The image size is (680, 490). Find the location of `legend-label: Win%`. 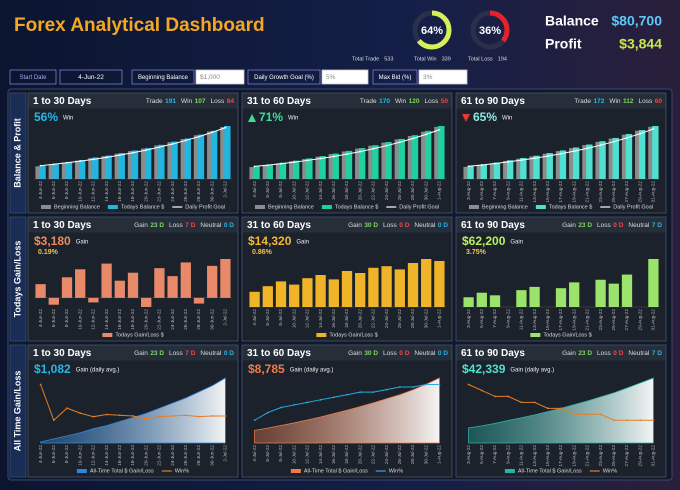

legend-label: Win% is located at coordinates (182, 471).